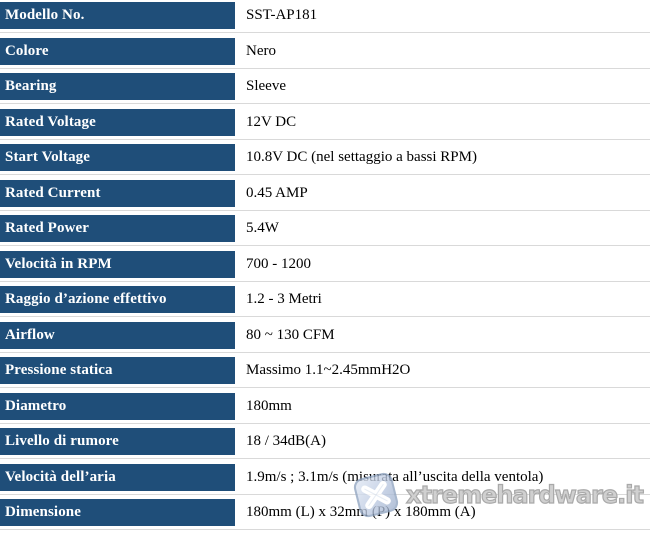 The height and width of the screenshot is (535, 650). What do you see at coordinates (266, 86) in the screenshot?
I see `spec-value: Sleeve` at bounding box center [266, 86].